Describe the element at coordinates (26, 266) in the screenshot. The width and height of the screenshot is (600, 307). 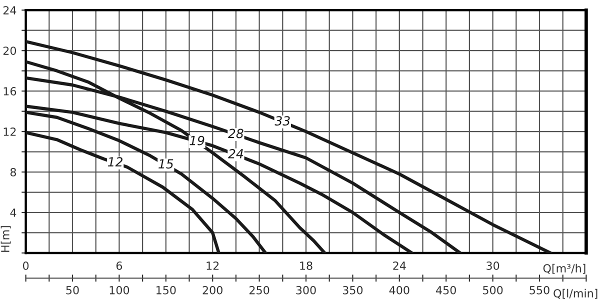
I see `x-tick-label: 0` at that location.